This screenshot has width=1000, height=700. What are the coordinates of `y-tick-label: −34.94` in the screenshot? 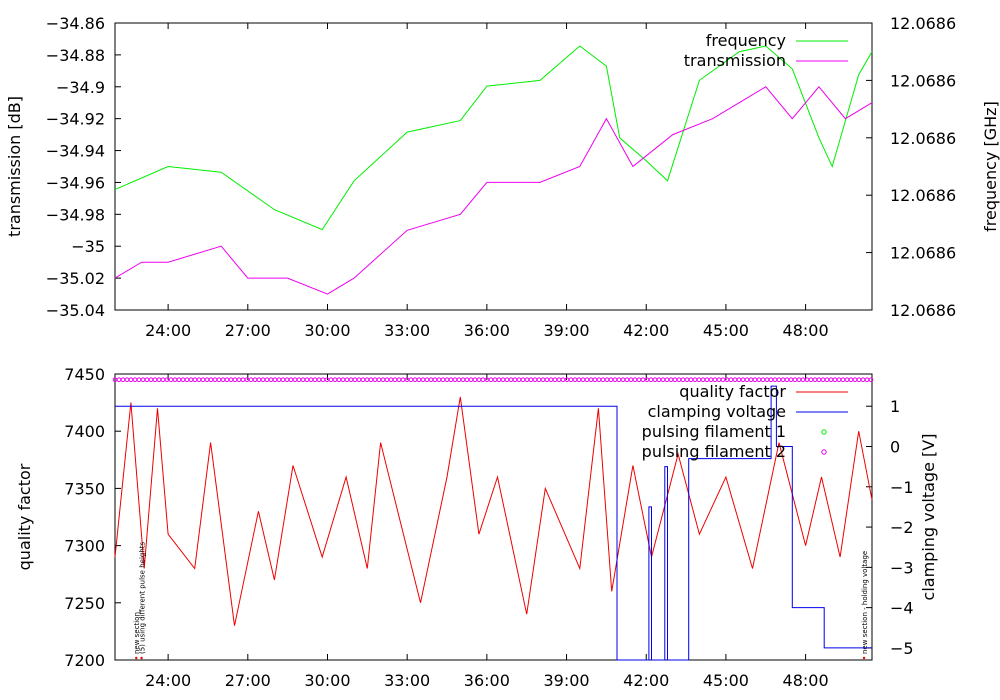 It's located at (75, 151).